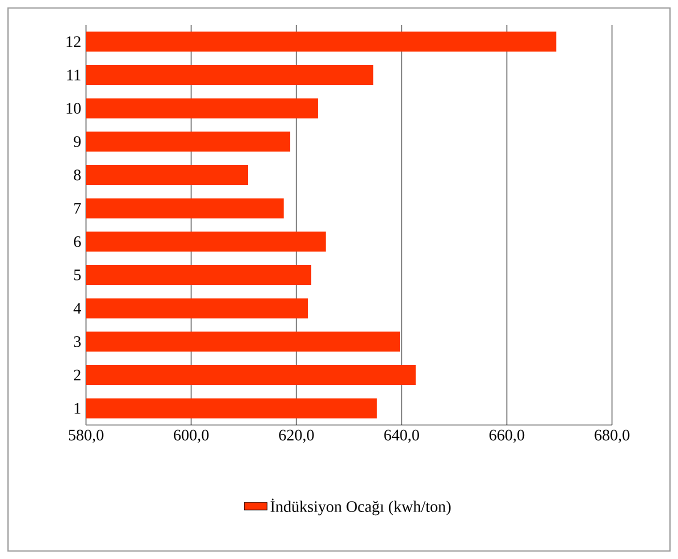 The height and width of the screenshot is (559, 678). What do you see at coordinates (73, 108) in the screenshot?
I see `y-tick-label: 10` at bounding box center [73, 108].